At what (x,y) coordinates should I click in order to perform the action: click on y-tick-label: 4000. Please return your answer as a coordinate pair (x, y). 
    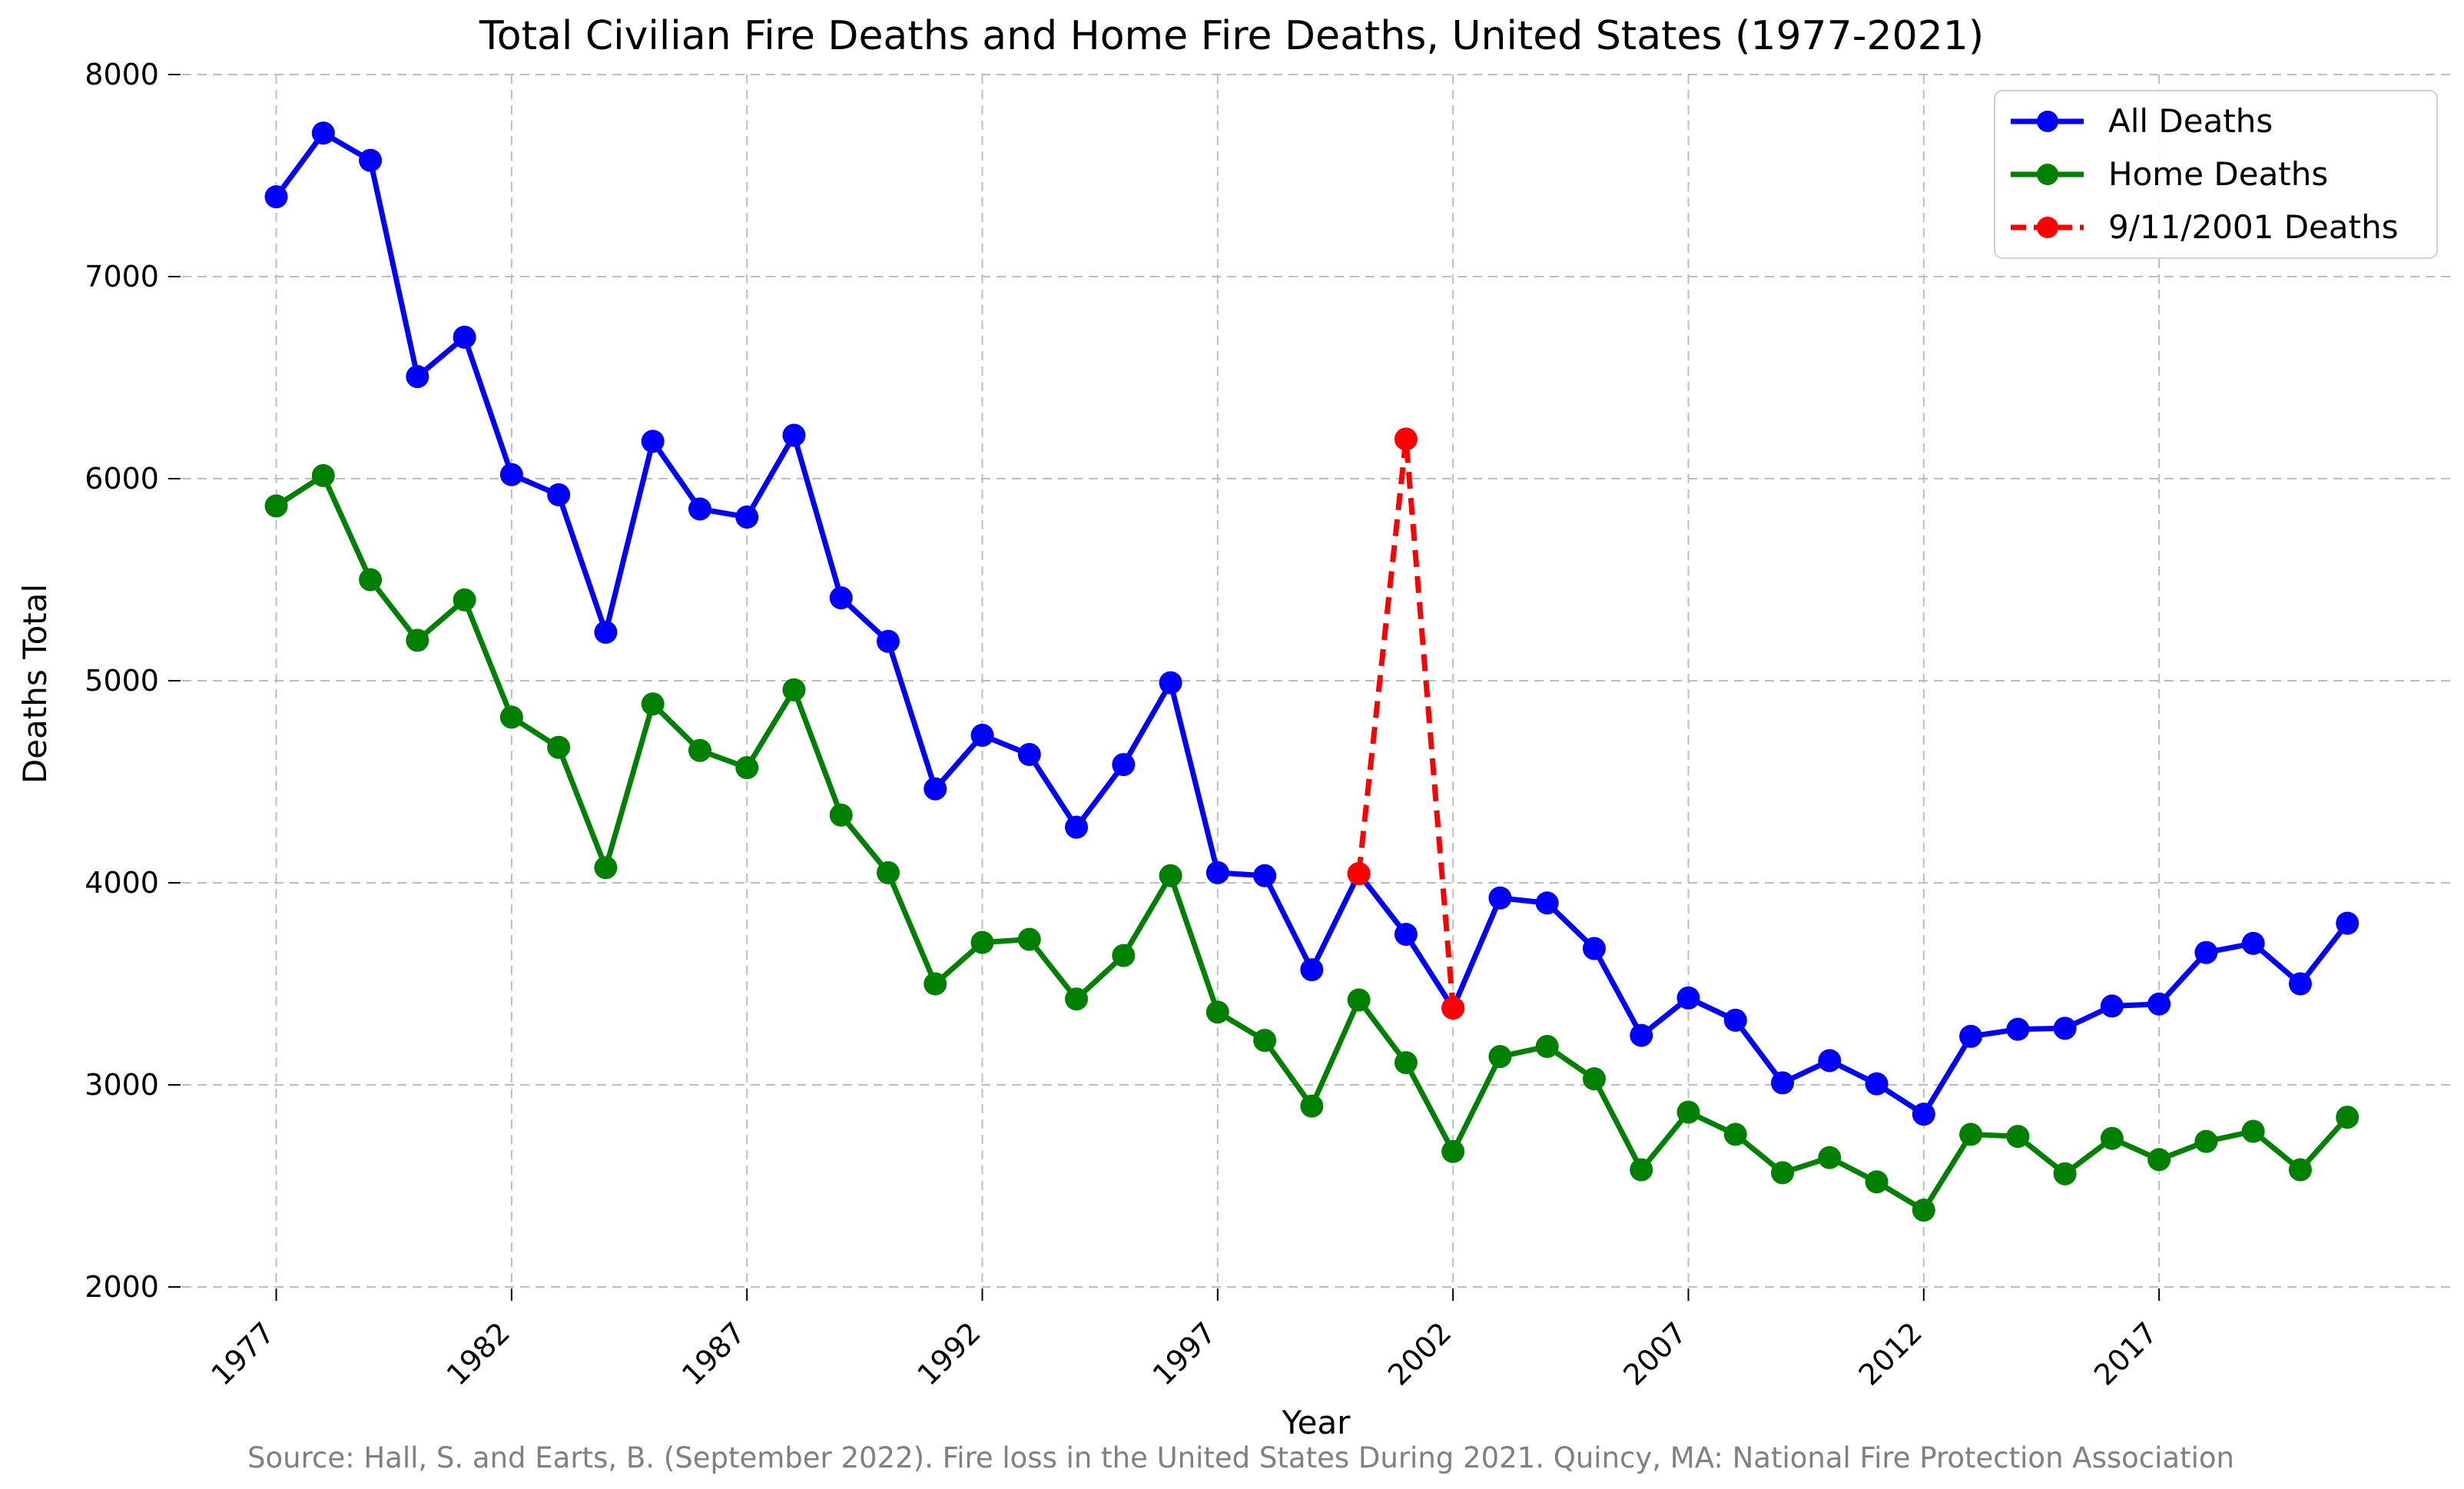
    Looking at the image, I should click on (122, 883).